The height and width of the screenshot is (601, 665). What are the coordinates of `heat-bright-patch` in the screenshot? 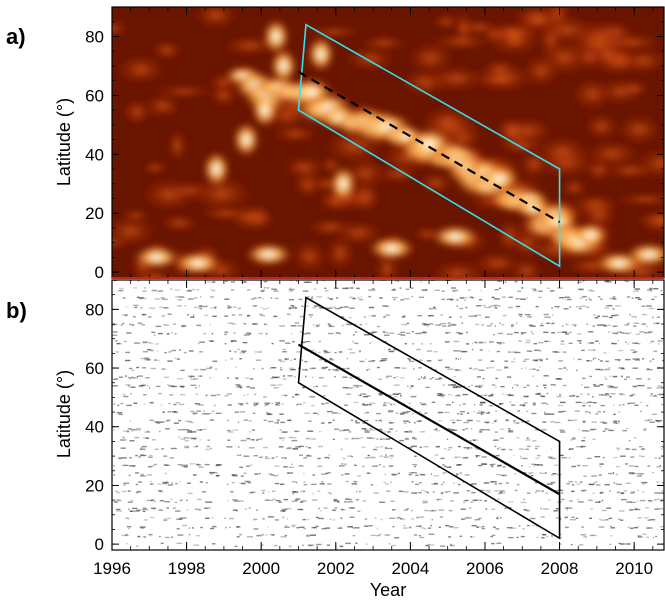 It's located at (343, 183).